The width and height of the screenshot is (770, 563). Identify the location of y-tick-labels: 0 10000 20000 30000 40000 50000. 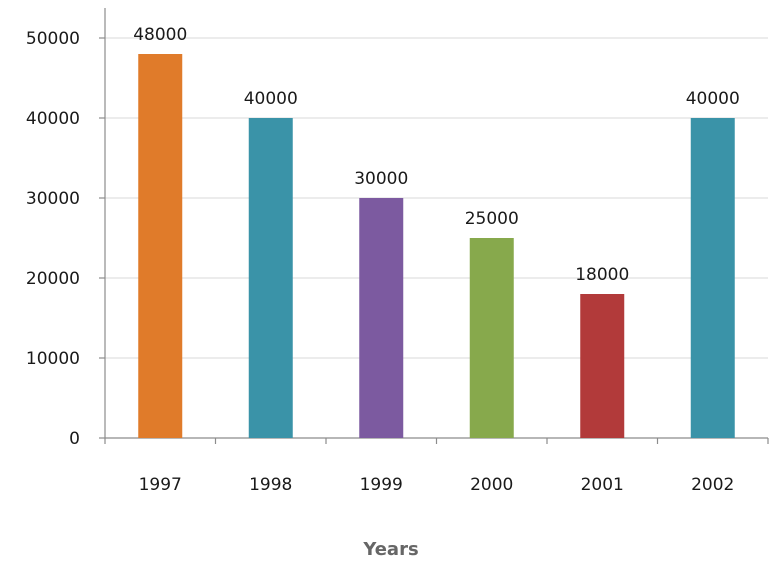
(53, 239).